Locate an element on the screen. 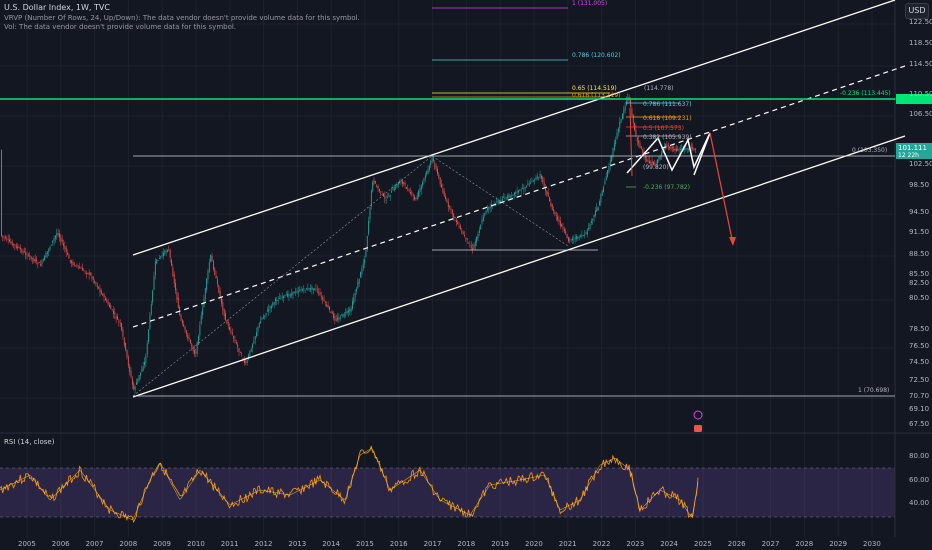 This screenshot has width=932, height=550. price-axis-label: 80.50 is located at coordinates (919, 298).